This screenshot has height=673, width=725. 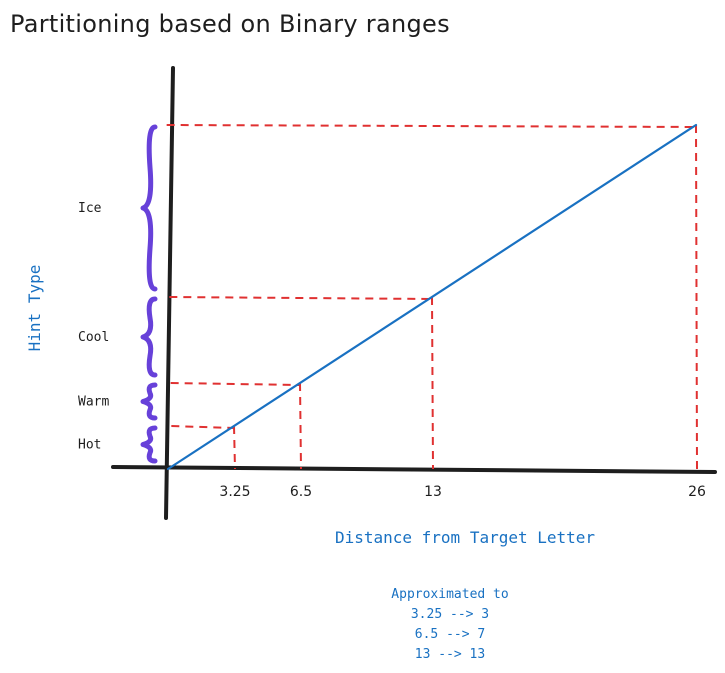 What do you see at coordinates (89, 445) in the screenshot?
I see `band-label-hot: Hot` at bounding box center [89, 445].